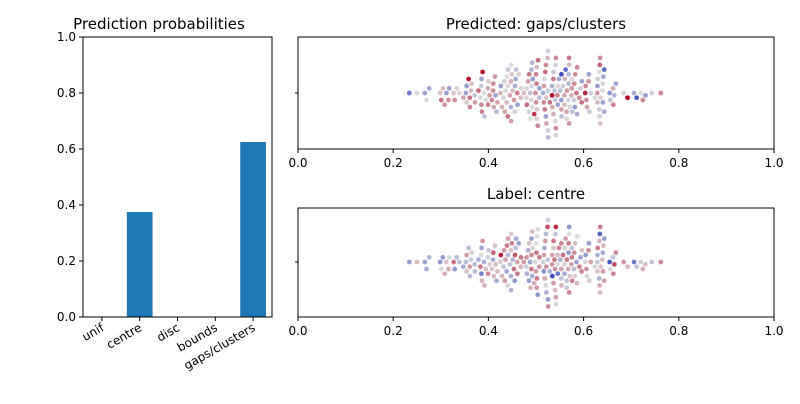  Describe the element at coordinates (66, 37) in the screenshot. I see `bar-ytick-label: 1.0` at that location.